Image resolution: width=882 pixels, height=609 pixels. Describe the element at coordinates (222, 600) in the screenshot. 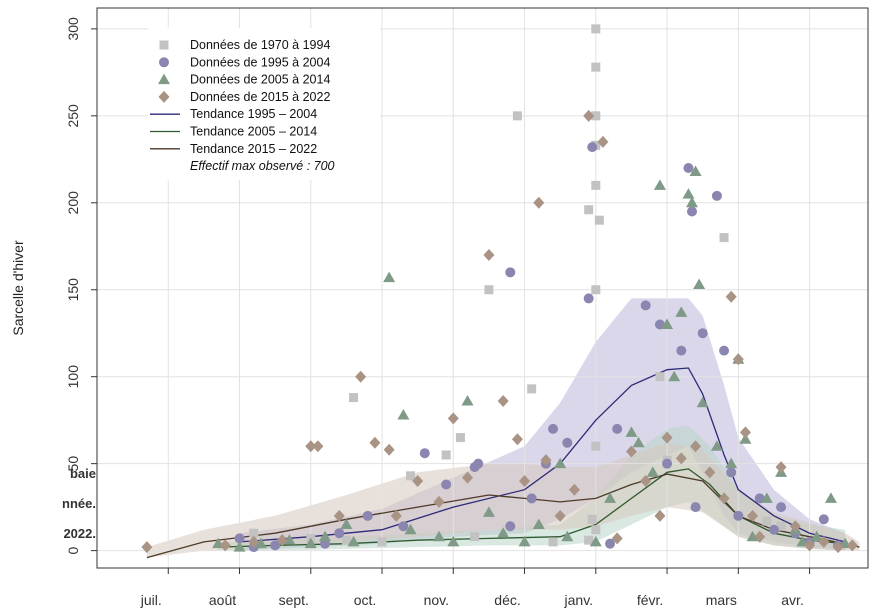

I see `x-tick-label: août` at that location.